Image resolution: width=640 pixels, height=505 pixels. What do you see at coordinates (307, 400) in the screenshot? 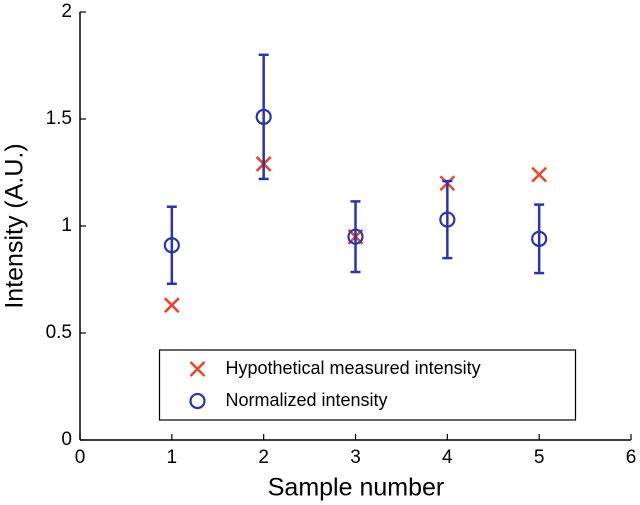
I see `legend-label: Normalized intensity` at bounding box center [307, 400].